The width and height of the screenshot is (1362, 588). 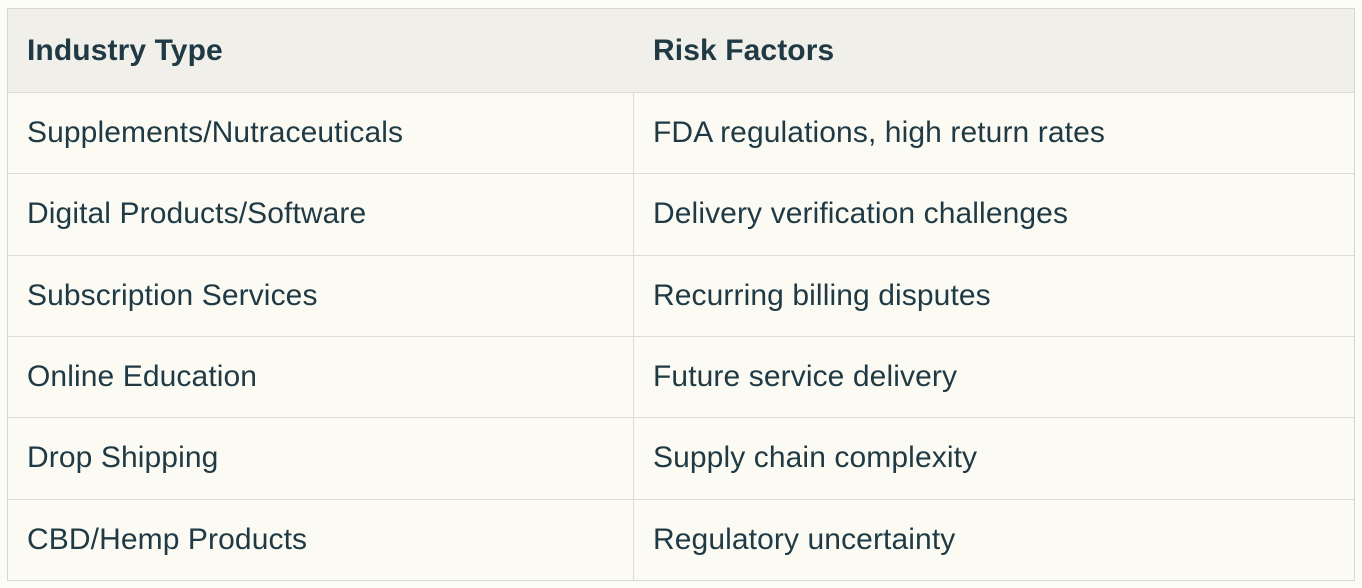 I want to click on cell-risk: Future service delivery, so click(x=805, y=377).